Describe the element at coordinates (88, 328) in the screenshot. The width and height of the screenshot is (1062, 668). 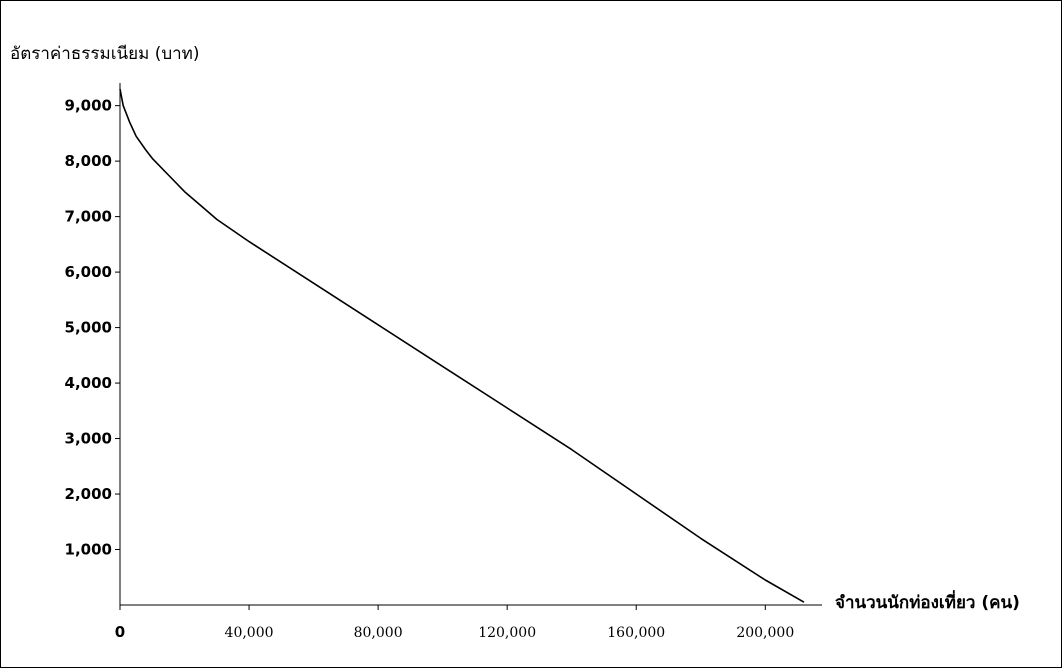
I see `y-tick-label: 5,000` at that location.